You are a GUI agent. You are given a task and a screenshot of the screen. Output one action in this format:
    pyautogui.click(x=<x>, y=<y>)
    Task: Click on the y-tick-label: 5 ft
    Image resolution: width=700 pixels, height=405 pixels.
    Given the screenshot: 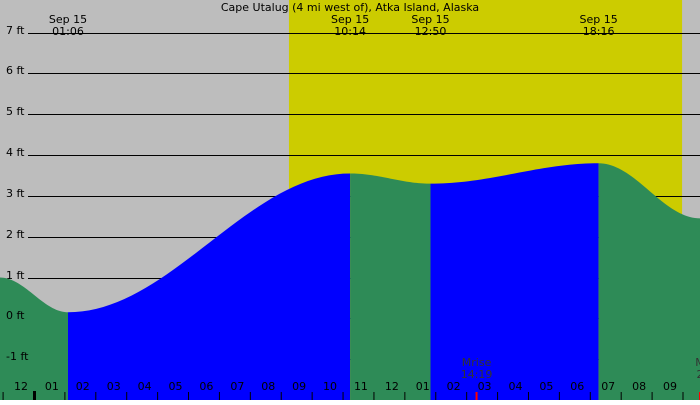 What is the action you would take?
    pyautogui.click(x=15, y=111)
    